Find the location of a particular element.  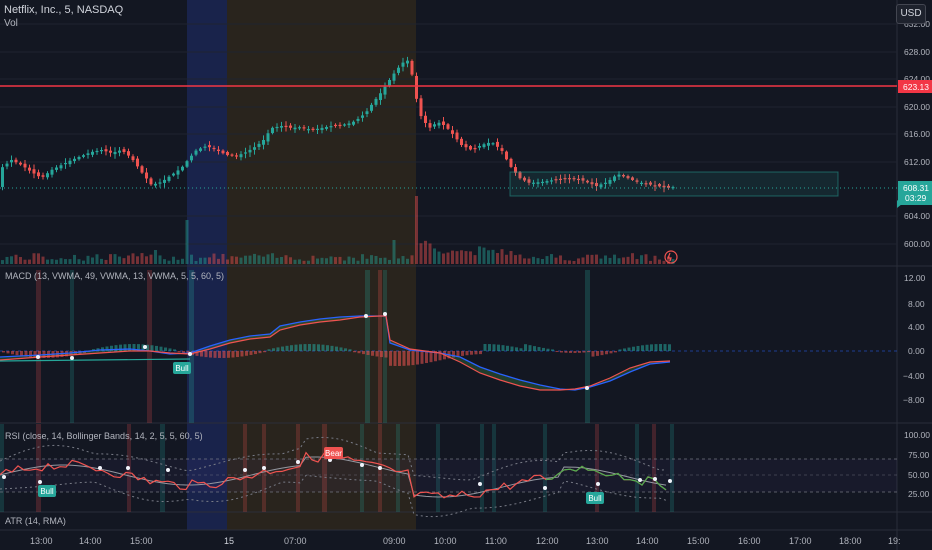

time-label: 18:00 is located at coordinates (850, 541).